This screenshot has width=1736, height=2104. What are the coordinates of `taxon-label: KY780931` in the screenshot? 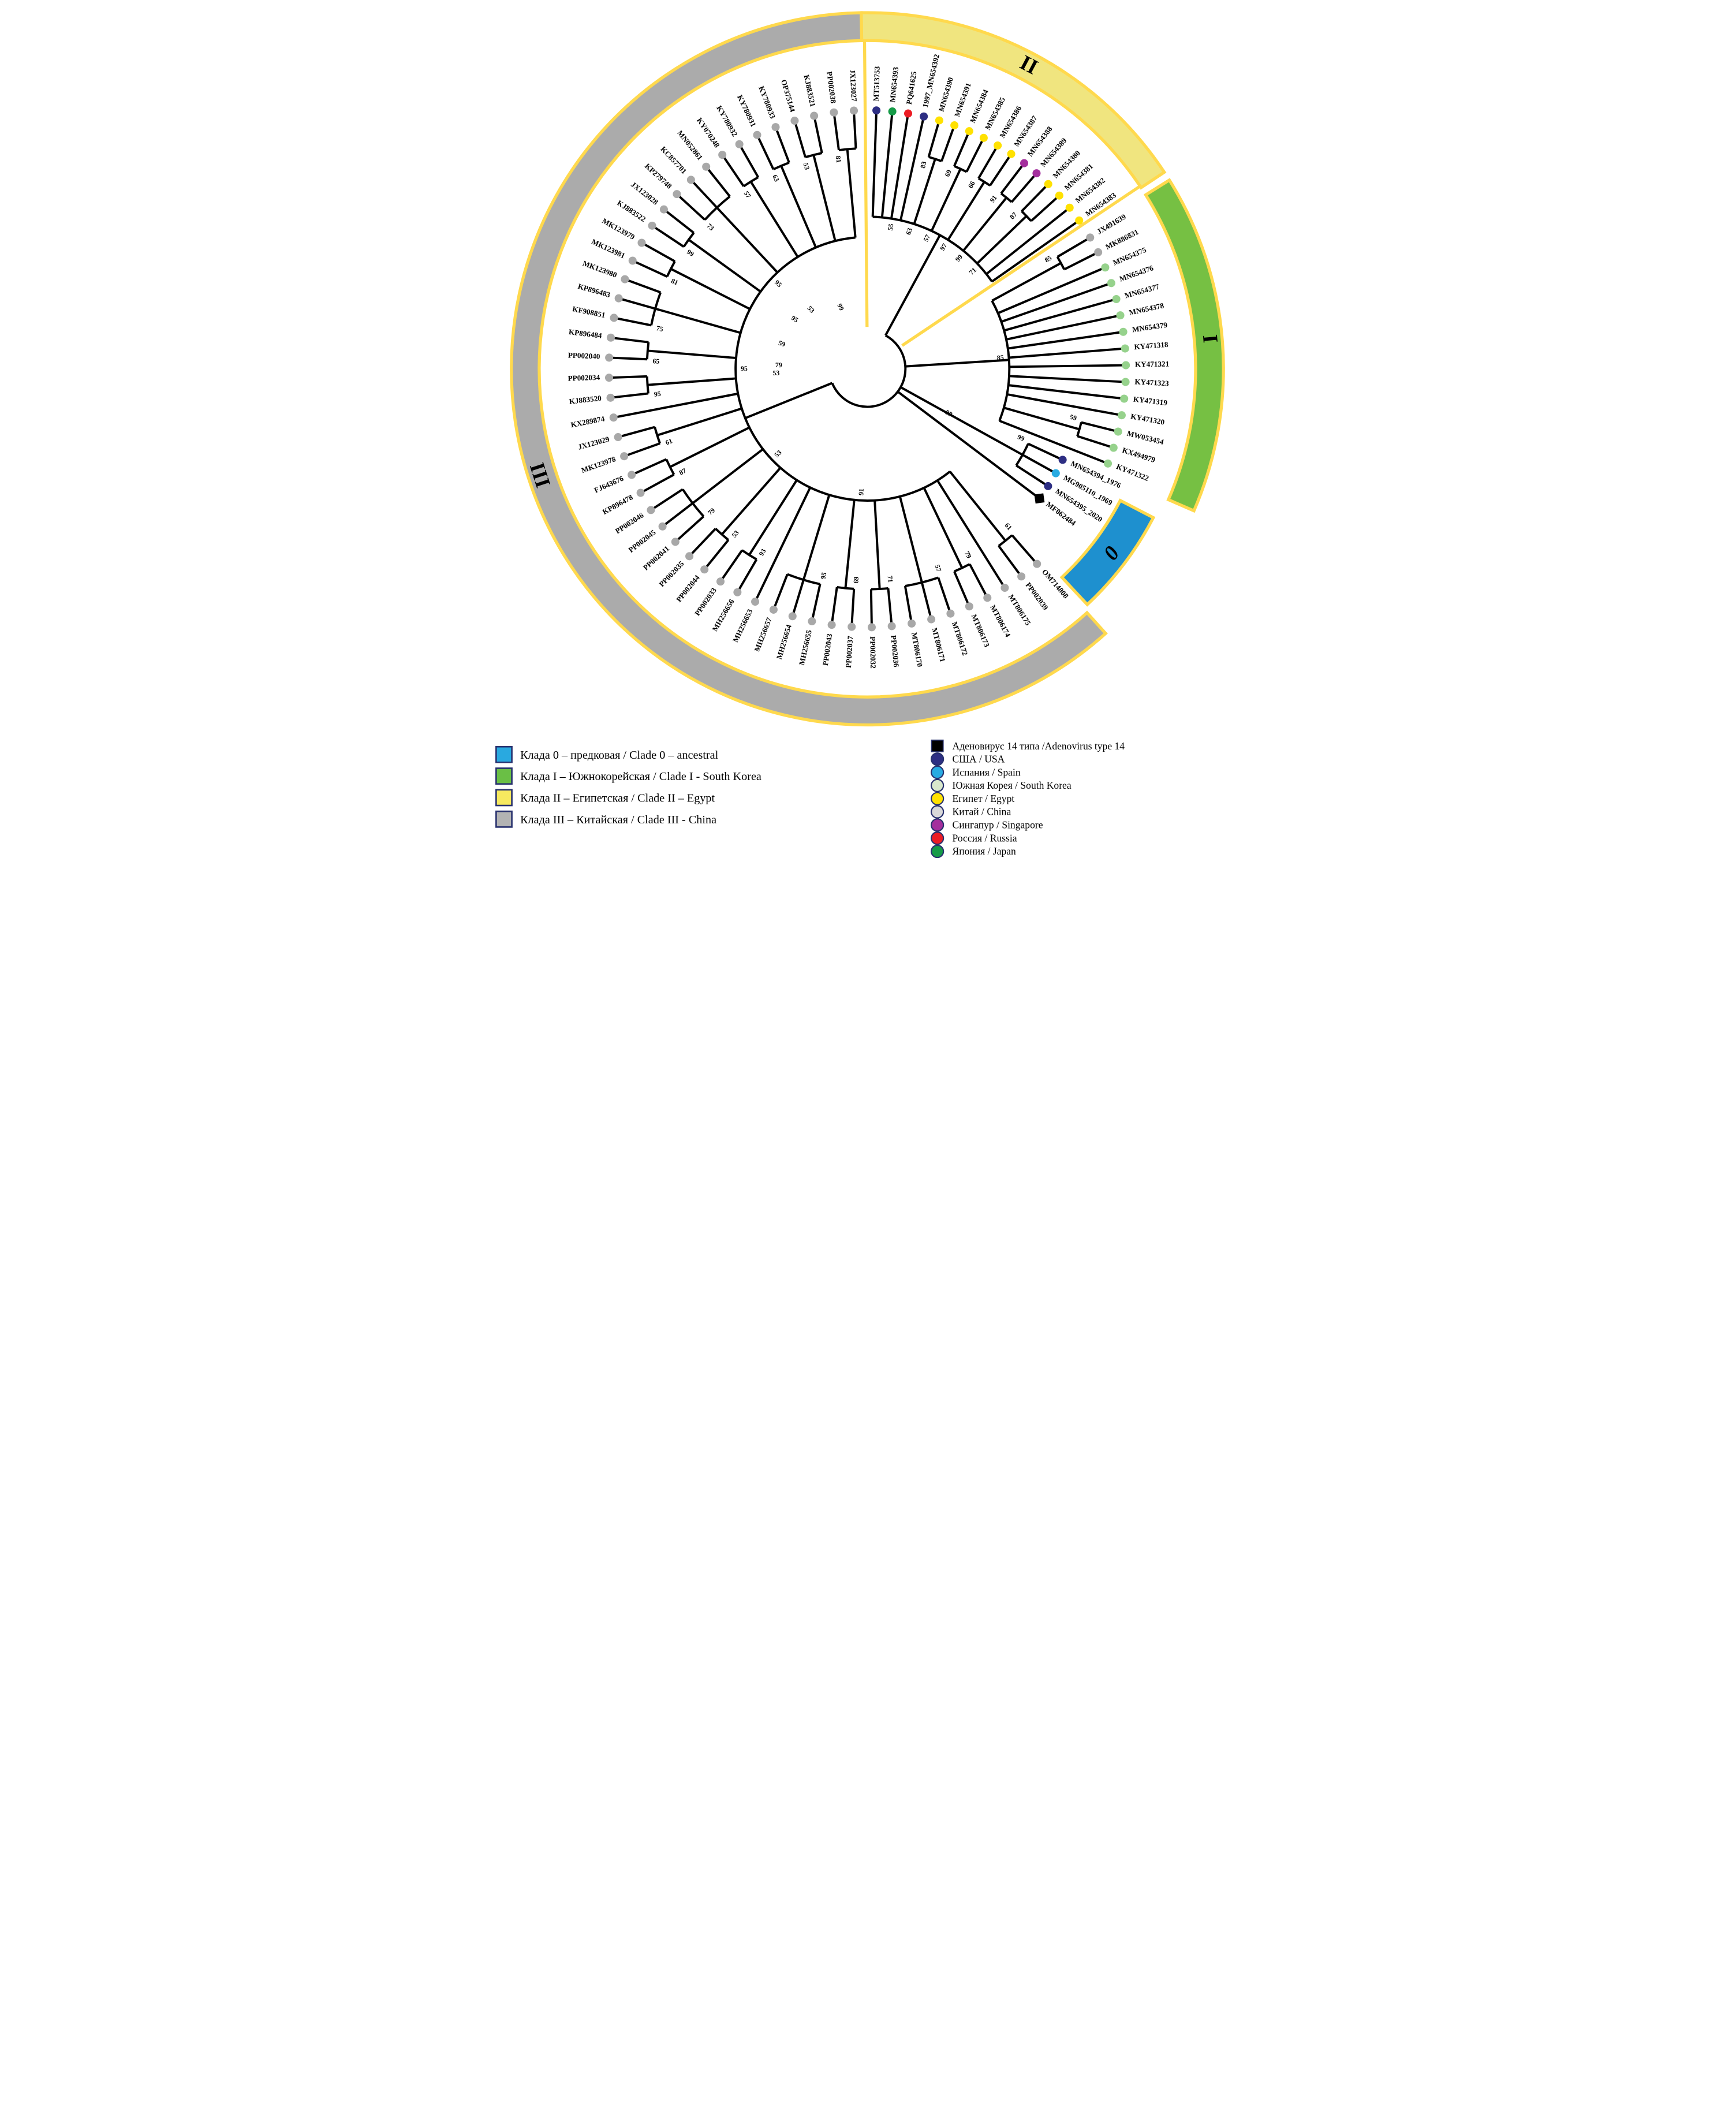 It's located at (747, 111).